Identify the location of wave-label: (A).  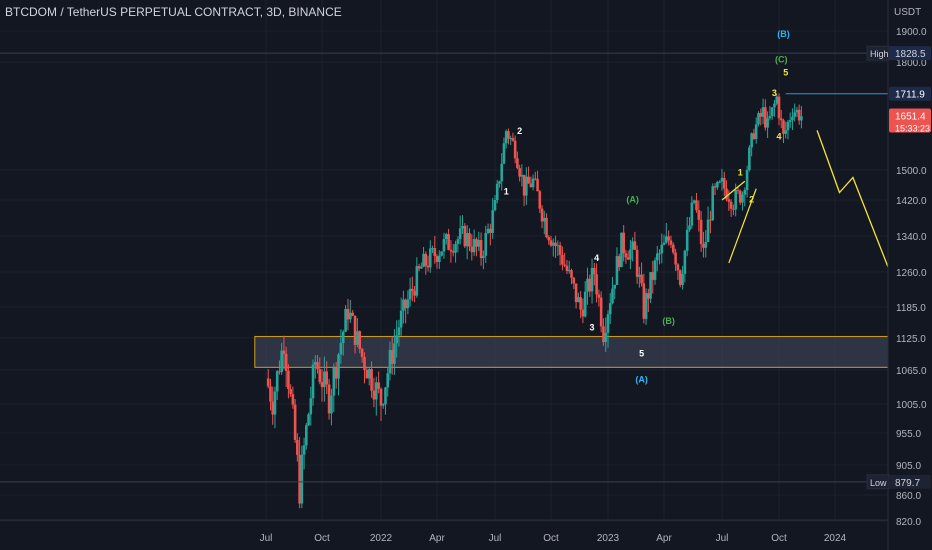
(632, 199).